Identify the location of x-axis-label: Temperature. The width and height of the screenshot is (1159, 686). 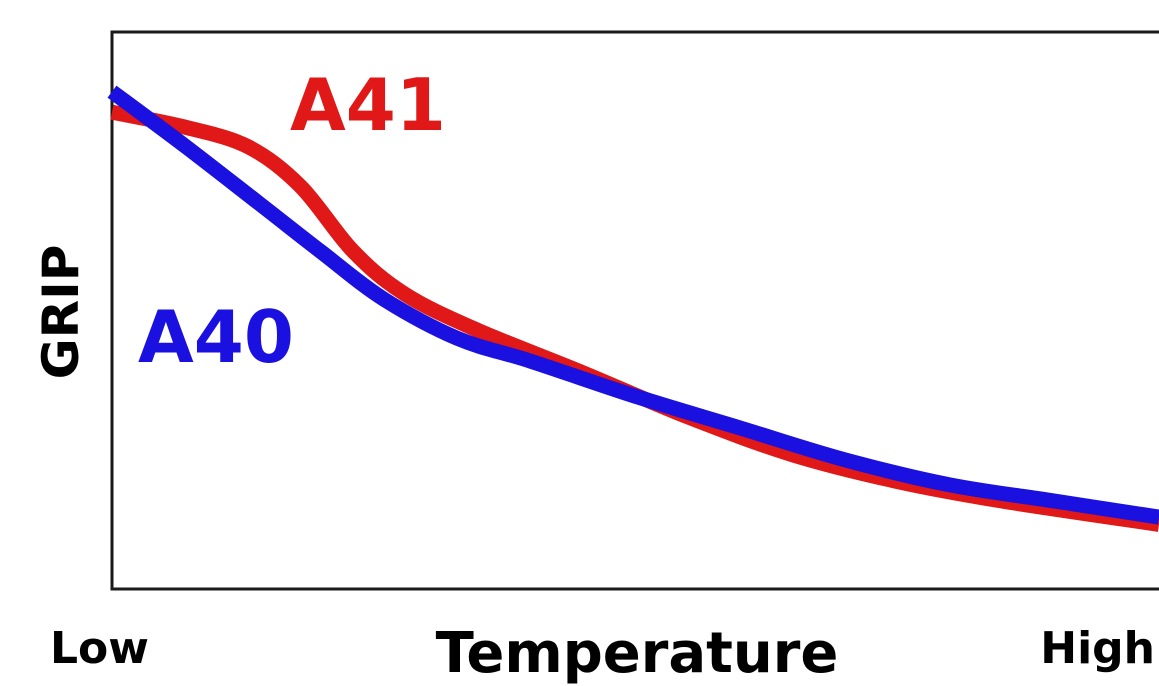
(637, 653).